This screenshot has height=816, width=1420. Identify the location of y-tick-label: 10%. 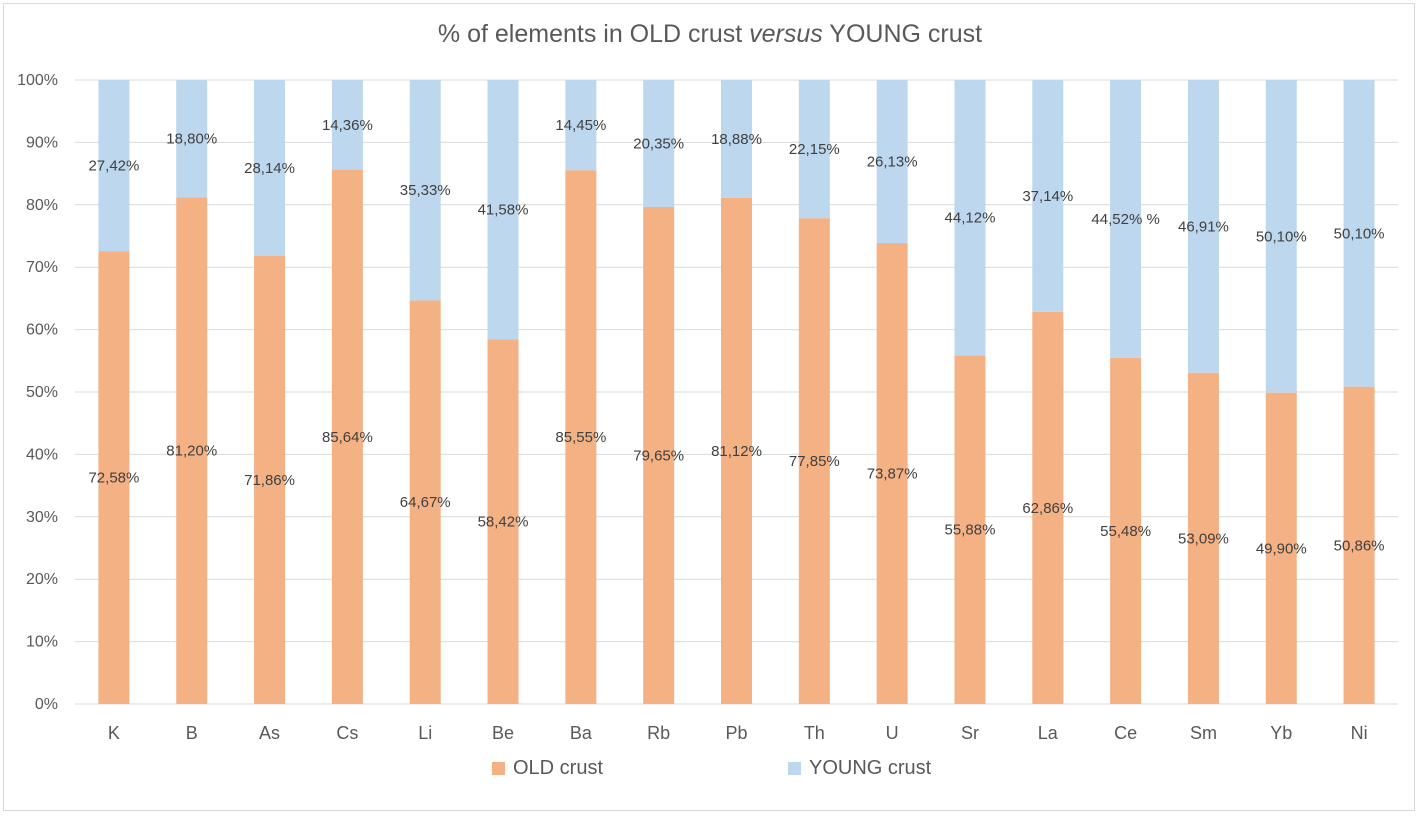
(42, 642).